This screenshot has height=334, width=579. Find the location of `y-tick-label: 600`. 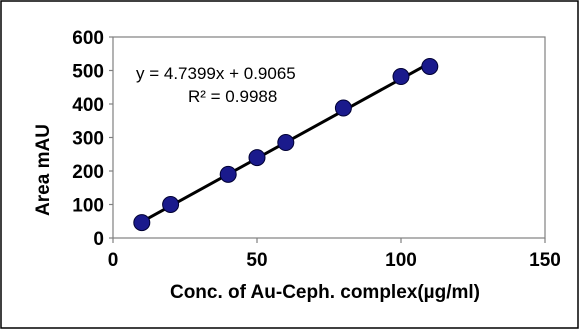

y-tick-label: 600 is located at coordinates (88, 38).